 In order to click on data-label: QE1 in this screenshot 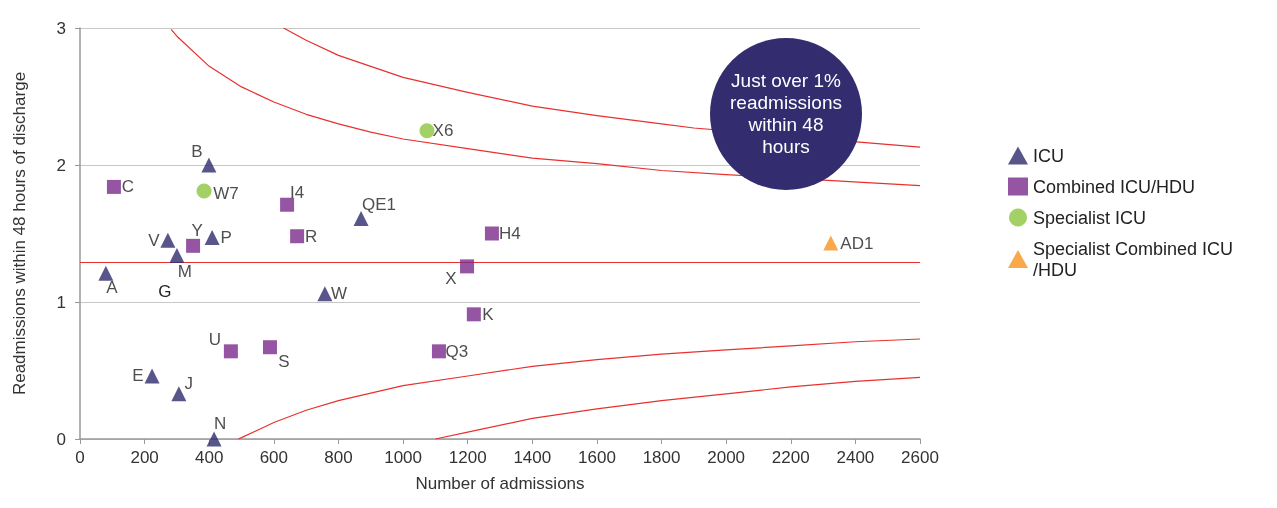, I will do `click(379, 204)`.